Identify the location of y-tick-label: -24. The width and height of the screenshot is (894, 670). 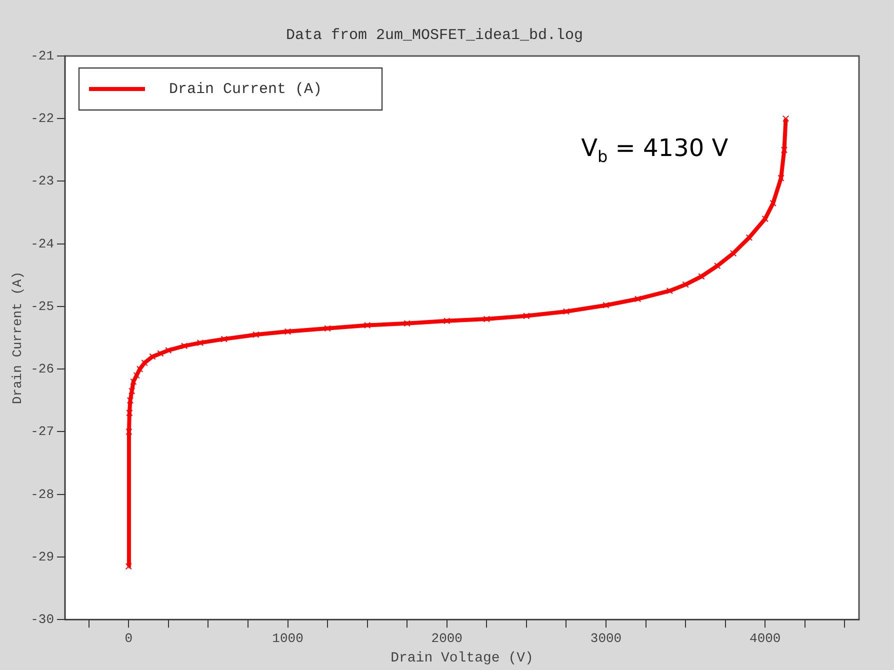
(42, 244).